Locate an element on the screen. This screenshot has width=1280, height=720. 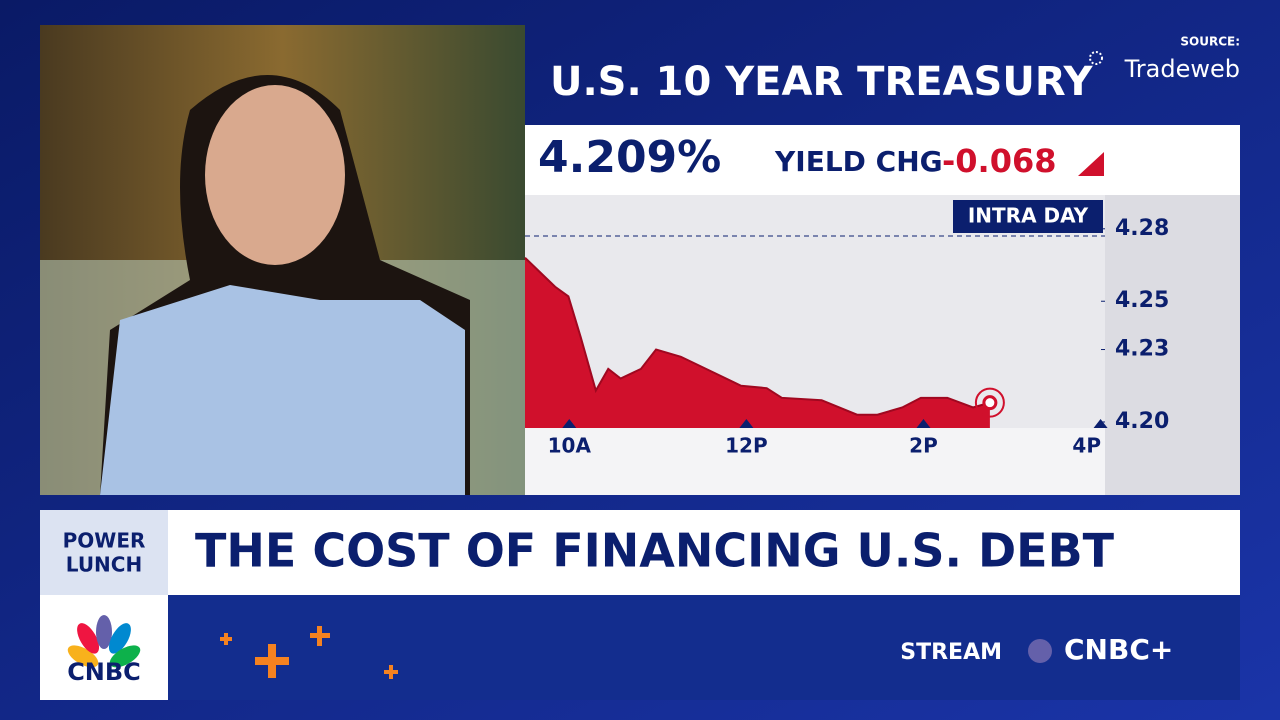
x-tick-label: 12P is located at coordinates (746, 446).